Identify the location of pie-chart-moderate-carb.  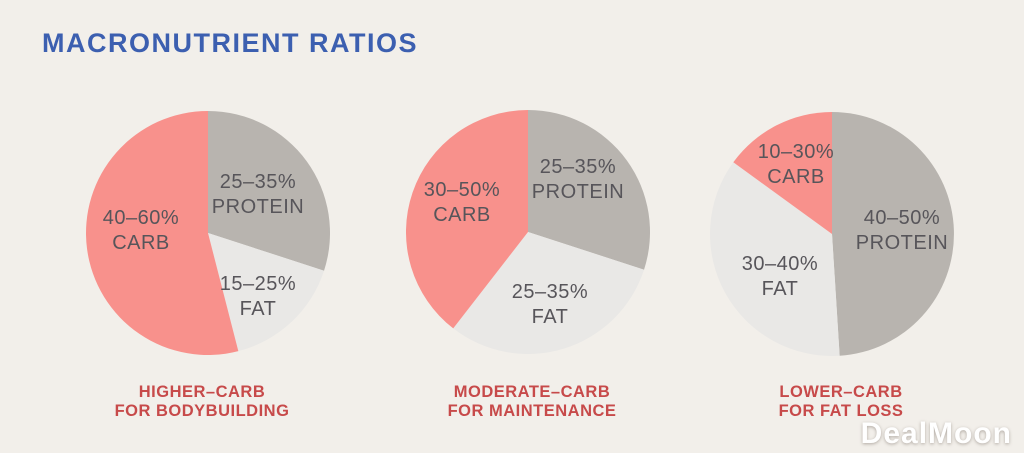
(528, 232).